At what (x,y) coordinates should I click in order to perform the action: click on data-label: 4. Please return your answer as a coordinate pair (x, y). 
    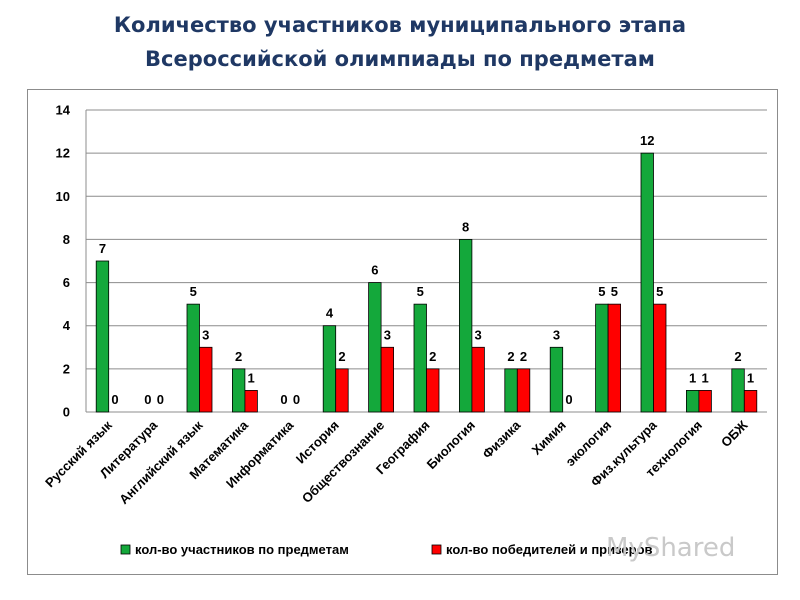
    Looking at the image, I should click on (330, 313).